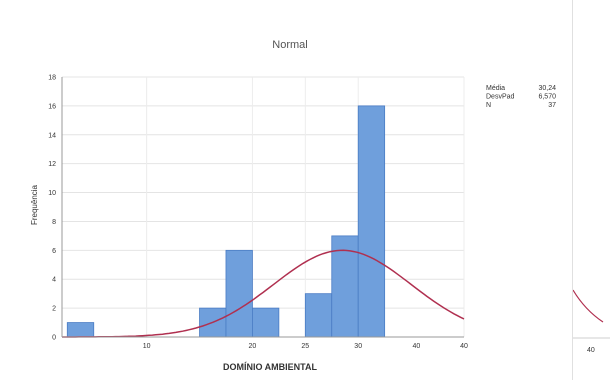  Describe the element at coordinates (547, 88) in the screenshot. I see `stat-value: 30,24` at that location.